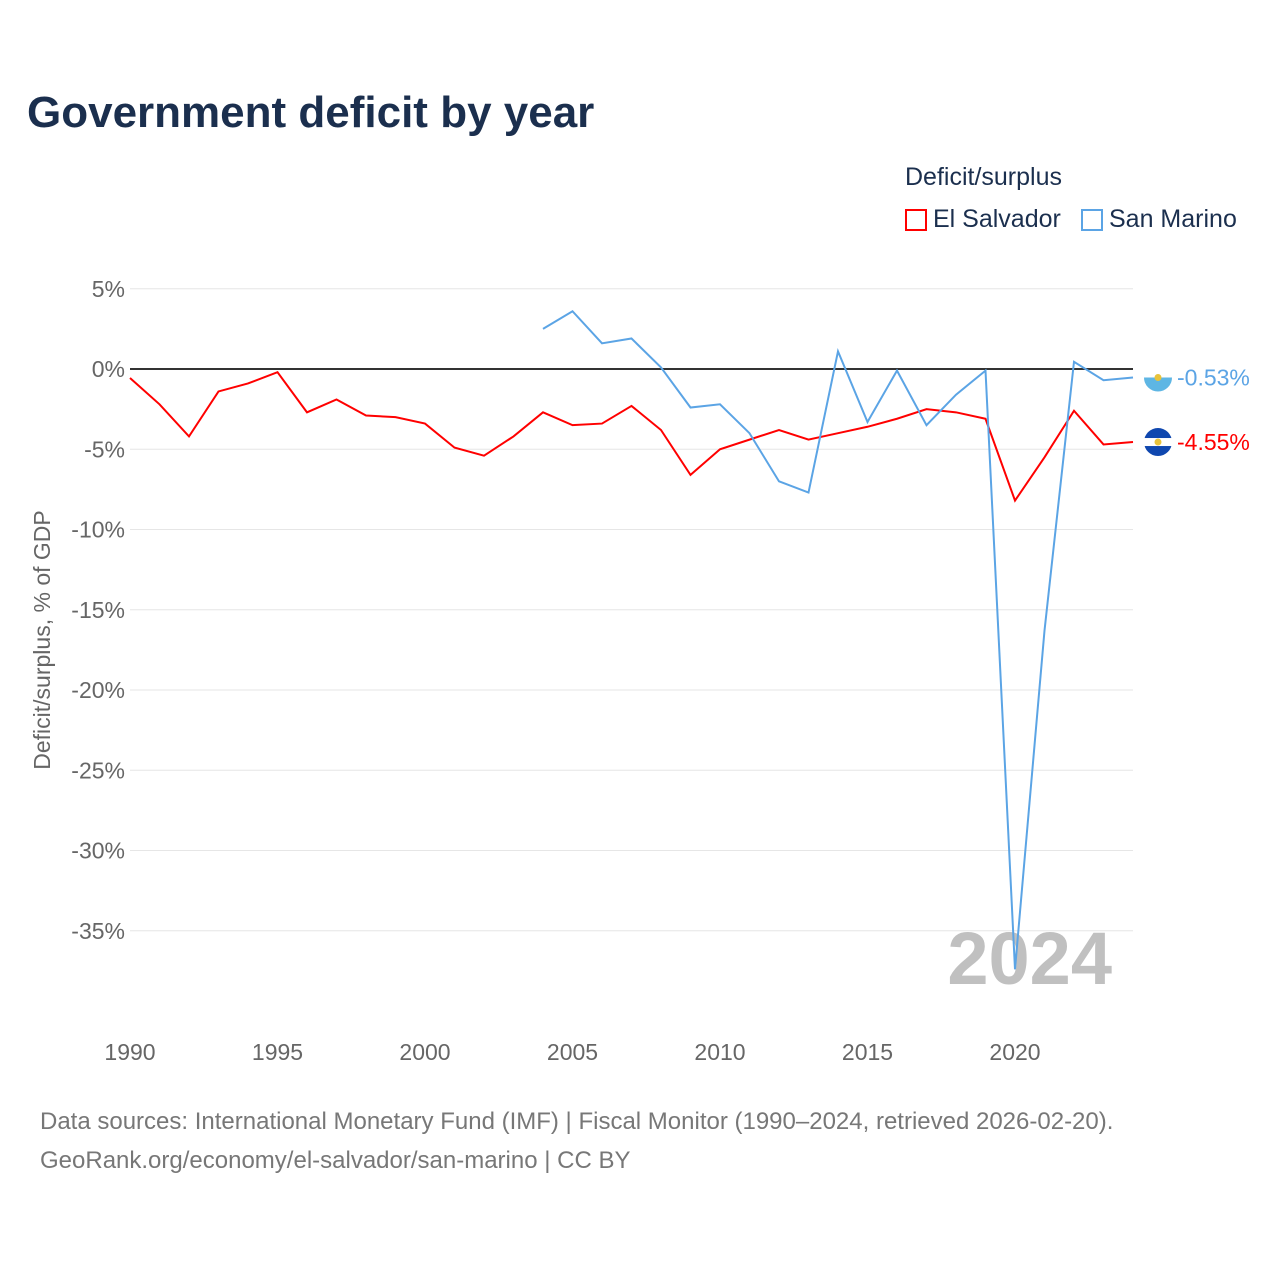 The width and height of the screenshot is (1280, 1280). I want to click on y-tick-label: -20%, so click(98, 690).